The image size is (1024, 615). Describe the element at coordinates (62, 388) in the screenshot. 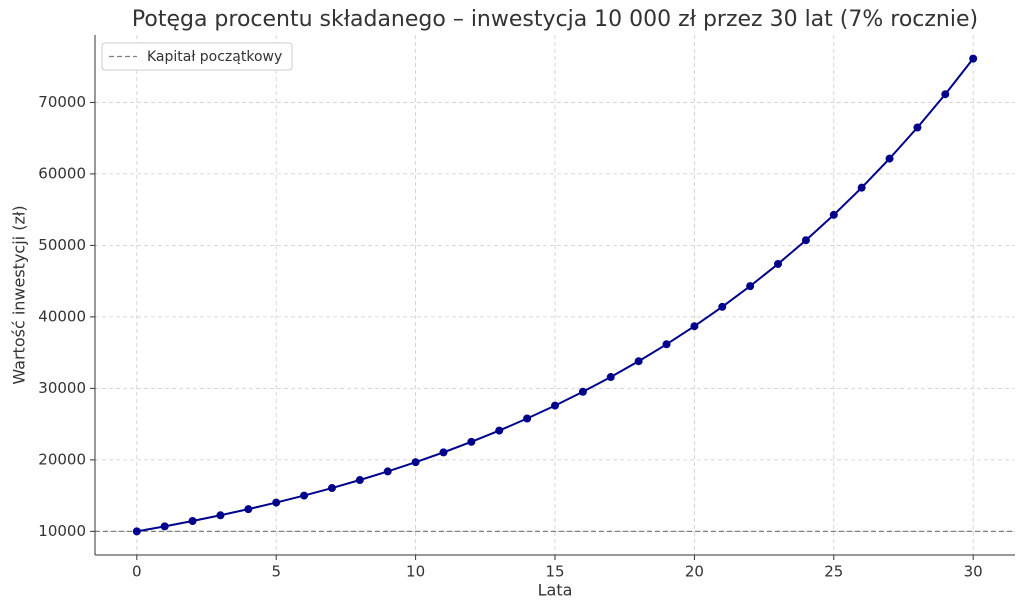

I see `y-tick-label: 30000` at that location.